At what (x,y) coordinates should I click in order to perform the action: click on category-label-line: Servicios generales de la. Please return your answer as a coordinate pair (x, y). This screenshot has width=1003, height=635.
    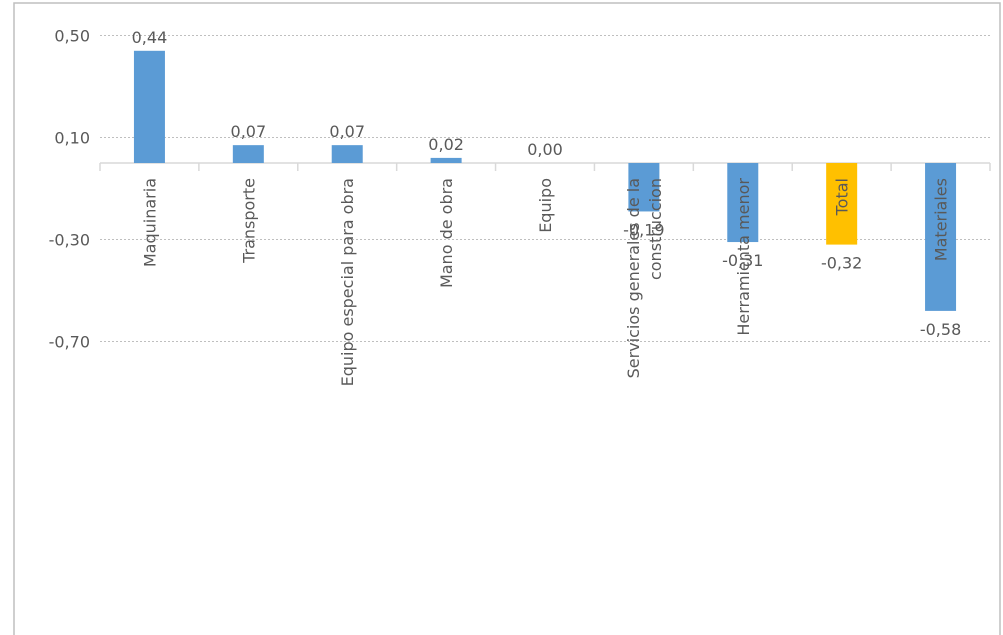
    Looking at the image, I should click on (633, 278).